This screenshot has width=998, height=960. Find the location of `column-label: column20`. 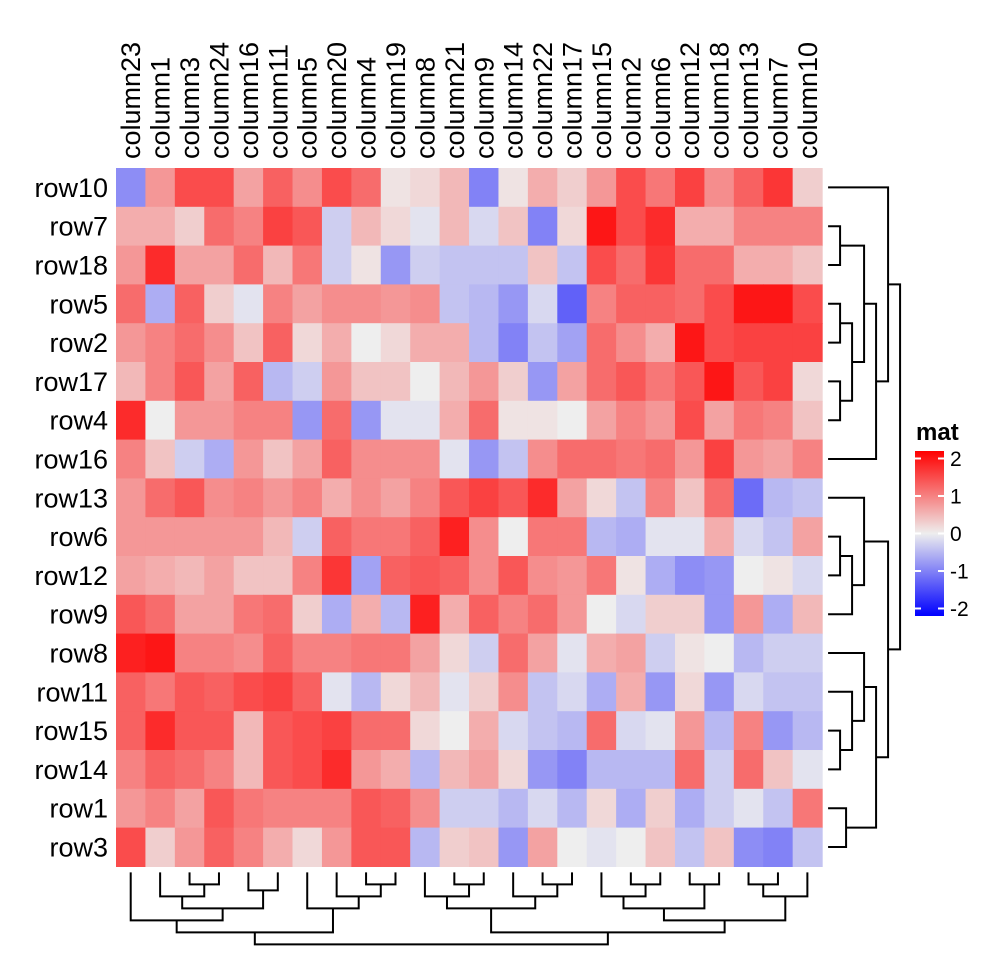

column-label: column20 is located at coordinates (337, 100).